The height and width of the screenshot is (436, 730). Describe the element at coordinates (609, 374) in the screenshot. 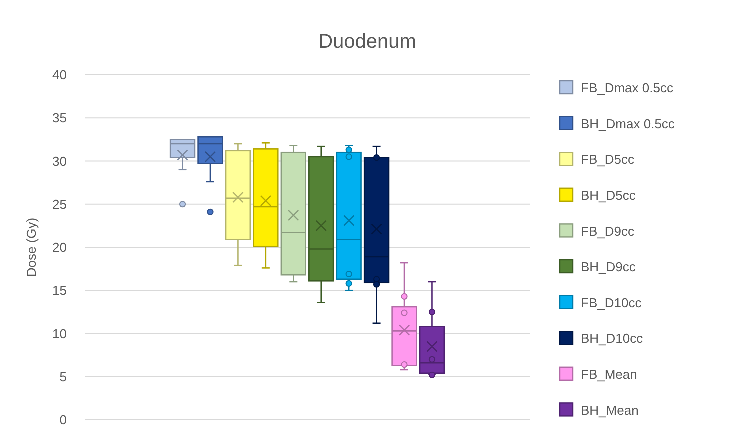

I see `legend-label: FB_Mean` at that location.